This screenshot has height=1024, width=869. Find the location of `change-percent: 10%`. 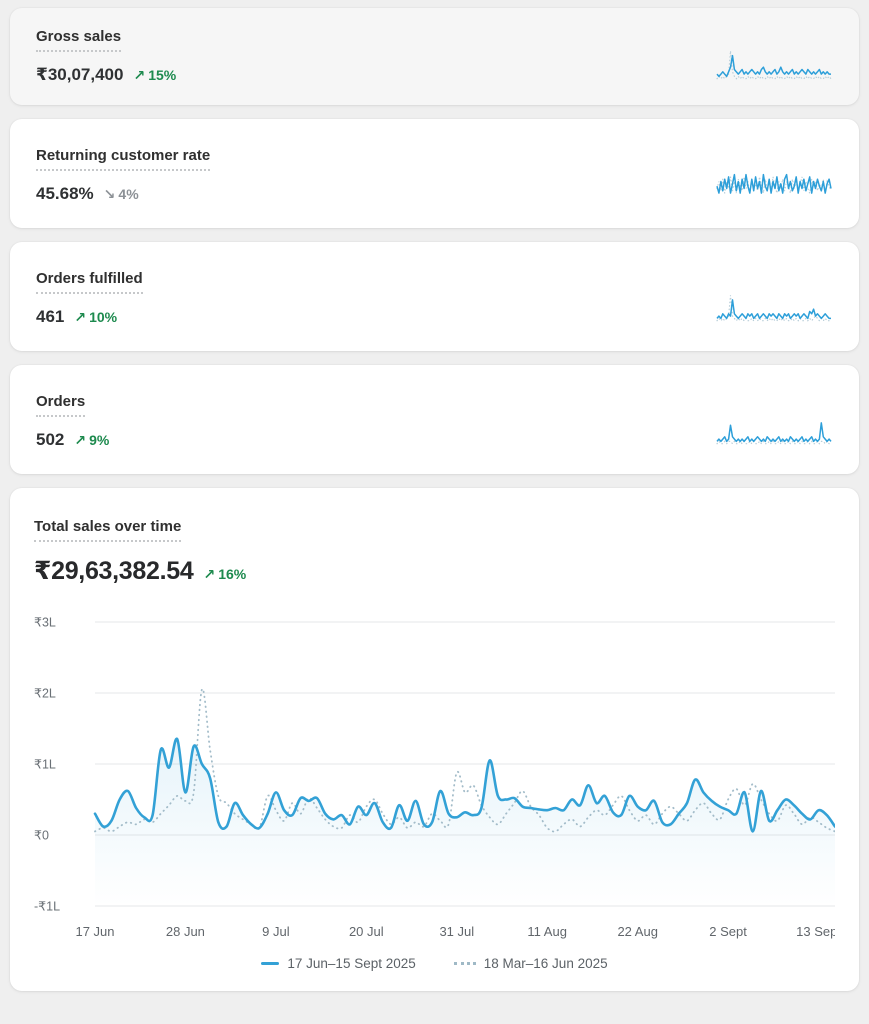

change-percent: 10% is located at coordinates (103, 317).